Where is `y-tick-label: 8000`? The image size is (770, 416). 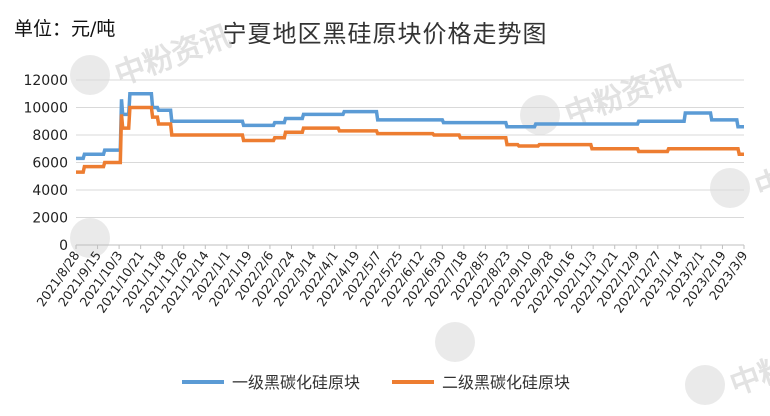
y-tick-label: 8000 is located at coordinates (50, 136).